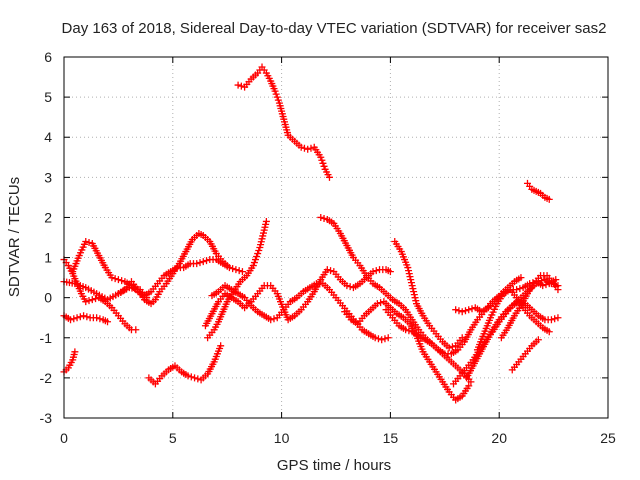 The image size is (640, 480). I want to click on y-axis-title: SDTVAR / TECUs, so click(14, 237).